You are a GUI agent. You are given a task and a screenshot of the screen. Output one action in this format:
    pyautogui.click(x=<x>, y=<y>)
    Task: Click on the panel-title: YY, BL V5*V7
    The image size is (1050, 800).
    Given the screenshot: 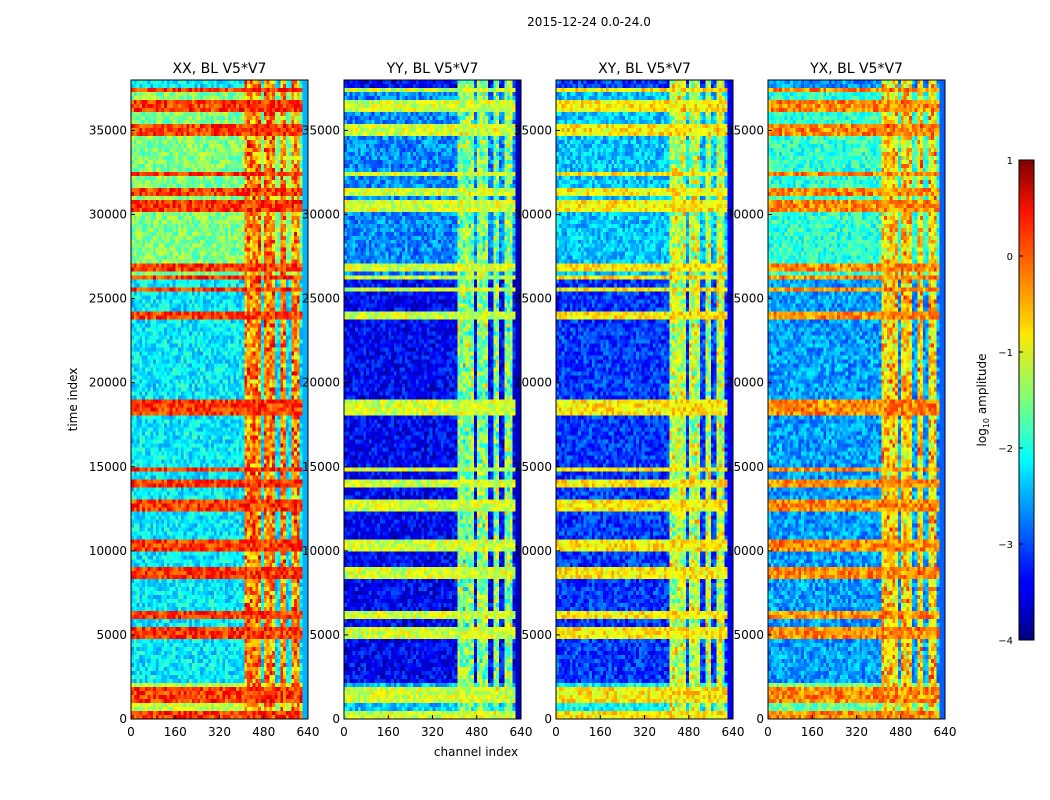 What is the action you would take?
    pyautogui.click(x=432, y=69)
    